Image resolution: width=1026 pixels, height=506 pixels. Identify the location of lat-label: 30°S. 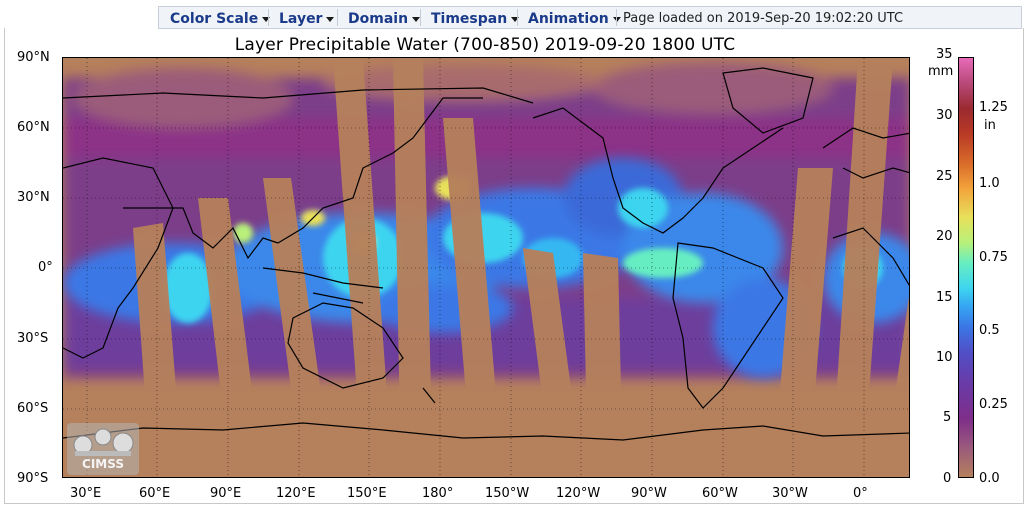
(33, 338).